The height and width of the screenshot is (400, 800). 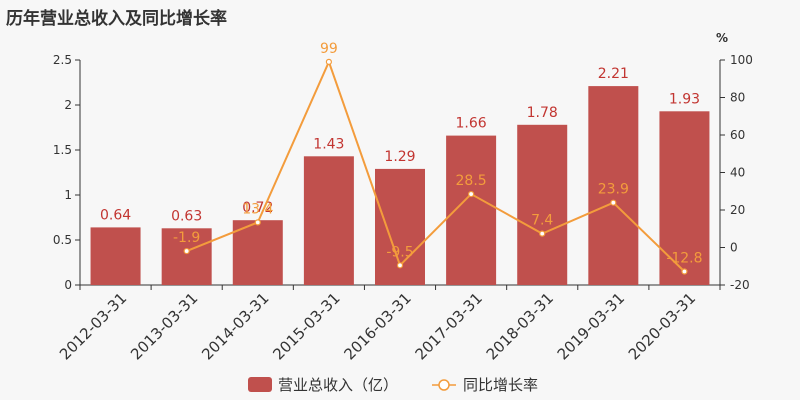 What do you see at coordinates (260, 384) in the screenshot?
I see `legend-bar-swatch` at bounding box center [260, 384].